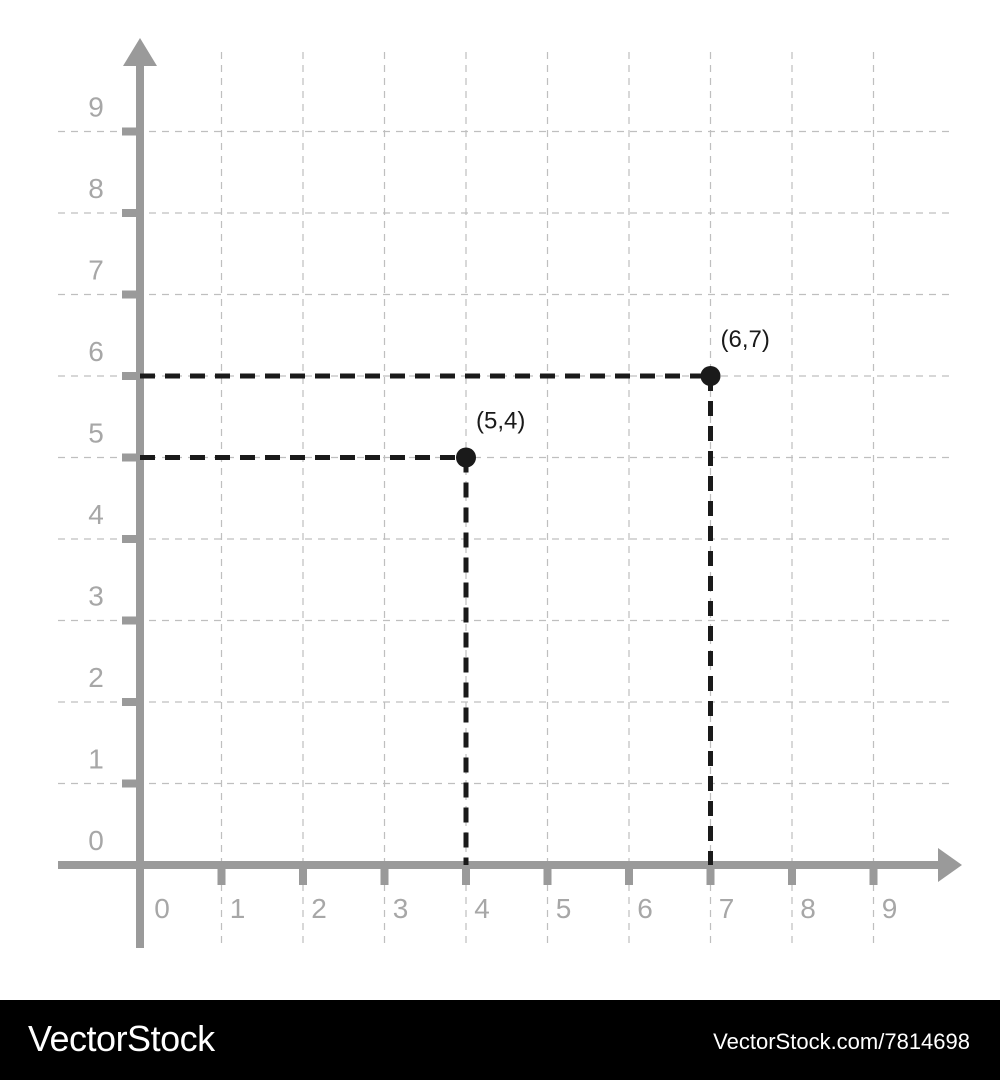  Describe the element at coordinates (96, 596) in the screenshot. I see `y-tick-label: 3` at that location.